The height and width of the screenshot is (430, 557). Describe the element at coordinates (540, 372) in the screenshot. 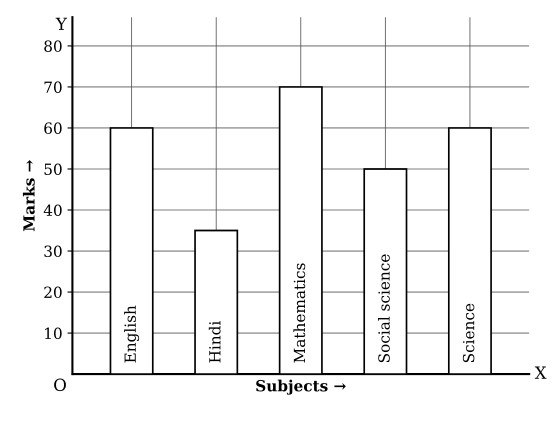

I see `text: X` at that location.